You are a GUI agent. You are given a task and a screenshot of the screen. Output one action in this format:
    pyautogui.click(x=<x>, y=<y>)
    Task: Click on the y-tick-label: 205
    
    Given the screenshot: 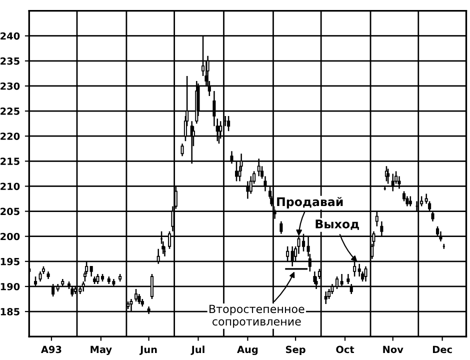 What is the action you would take?
    pyautogui.click(x=10, y=212)
    